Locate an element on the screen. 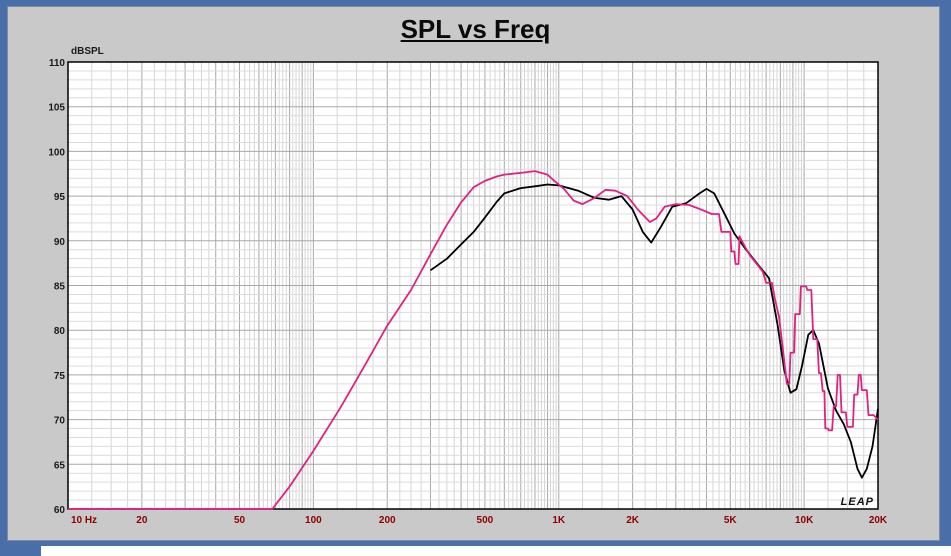 The image size is (951, 556). y-tick-label: 85 is located at coordinates (60, 287).